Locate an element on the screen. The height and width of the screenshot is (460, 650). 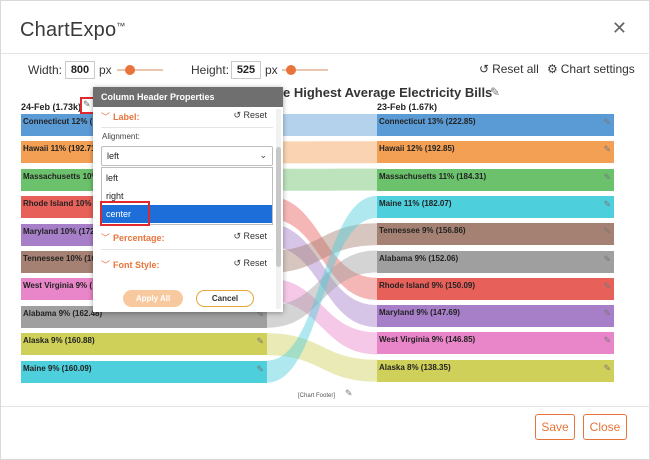
width-input: 800 is located at coordinates (80, 70).